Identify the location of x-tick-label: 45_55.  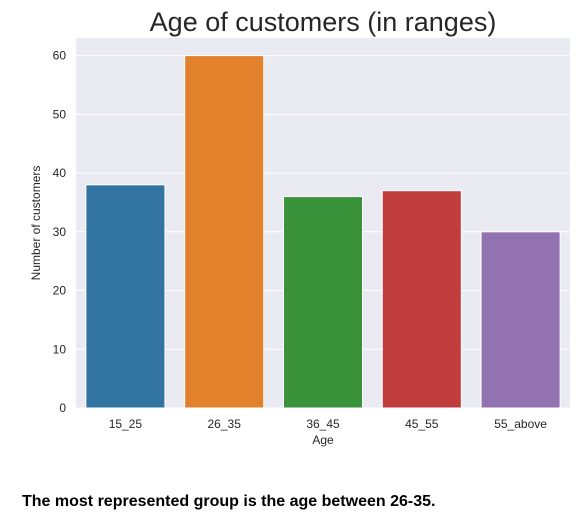
(422, 424).